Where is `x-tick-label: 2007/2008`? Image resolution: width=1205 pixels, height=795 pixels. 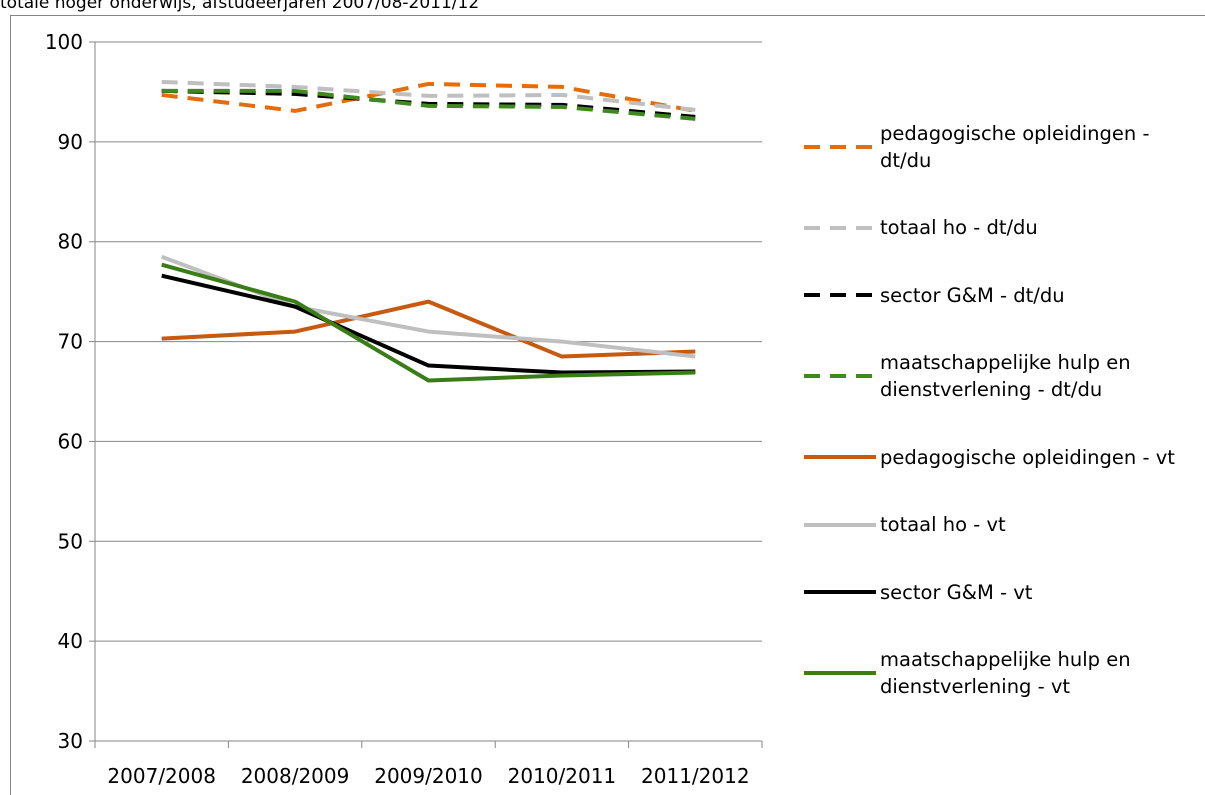 x-tick-label: 2007/2008 is located at coordinates (161, 776).